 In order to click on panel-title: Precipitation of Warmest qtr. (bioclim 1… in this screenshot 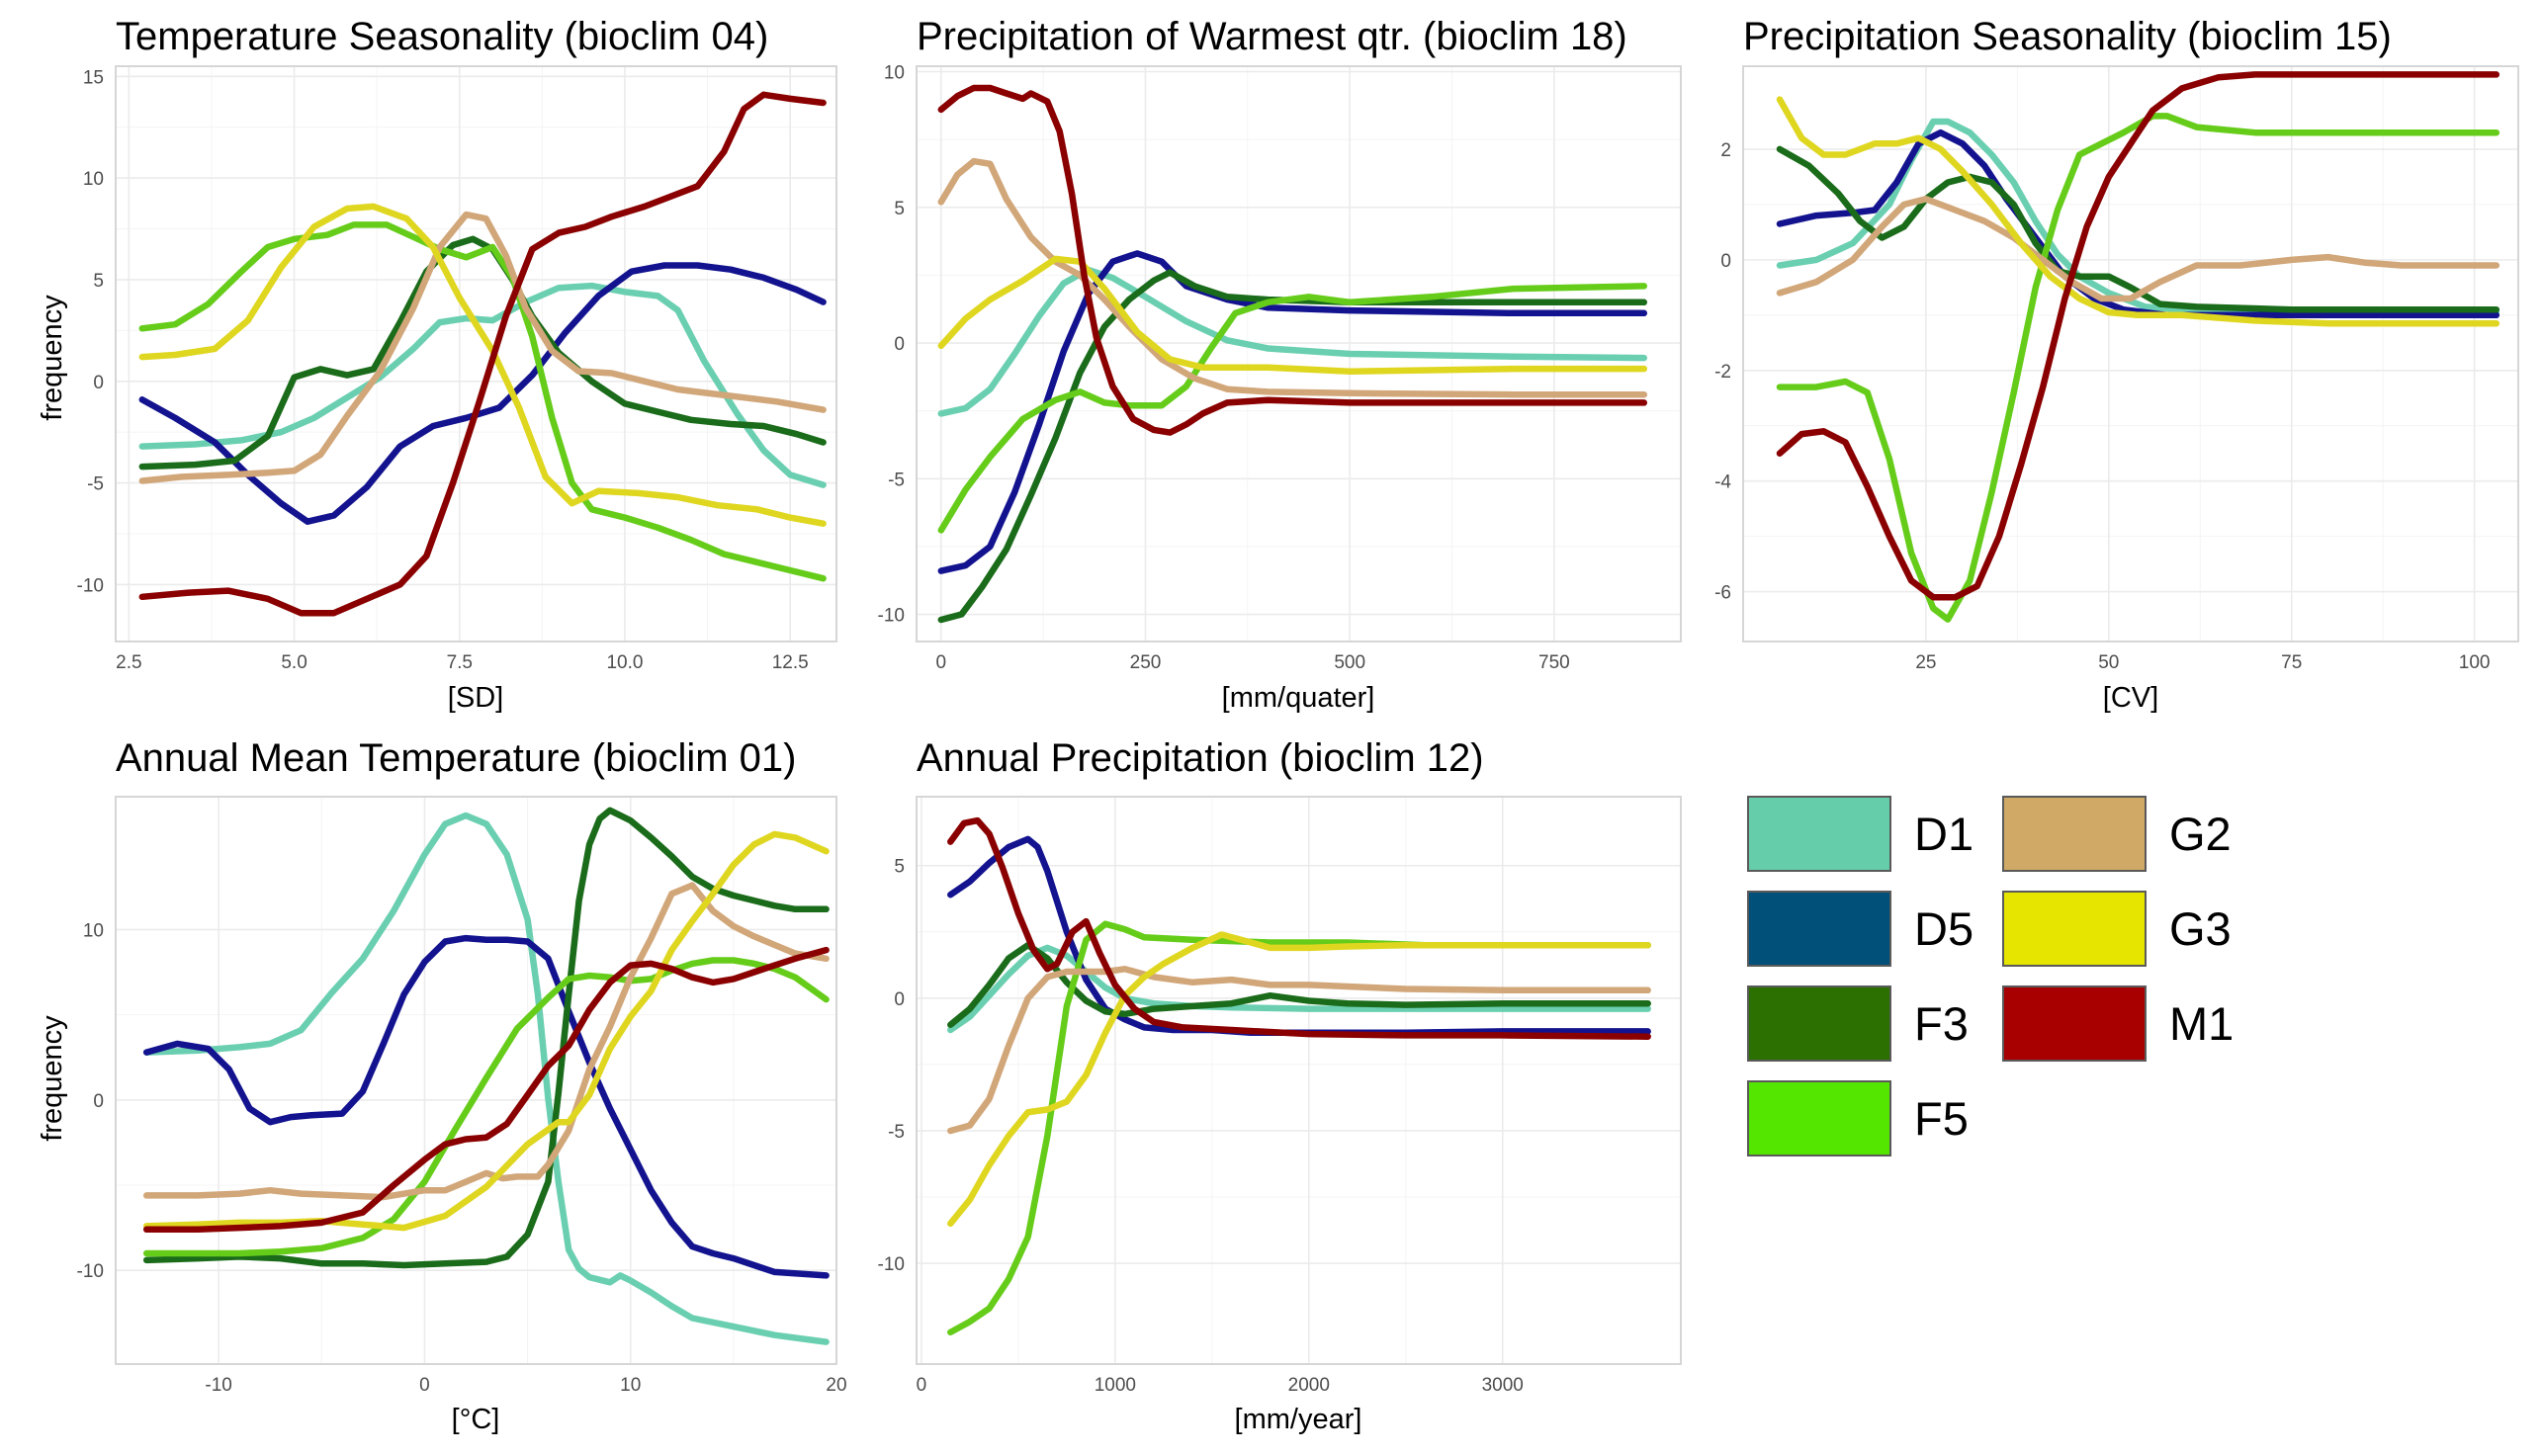, I will do `click(1272, 36)`.